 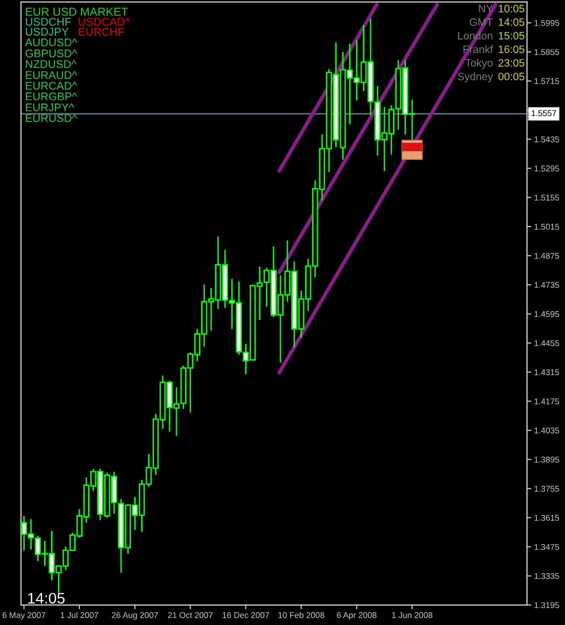 I want to click on y-tick-label: 1.3895, so click(x=547, y=459).